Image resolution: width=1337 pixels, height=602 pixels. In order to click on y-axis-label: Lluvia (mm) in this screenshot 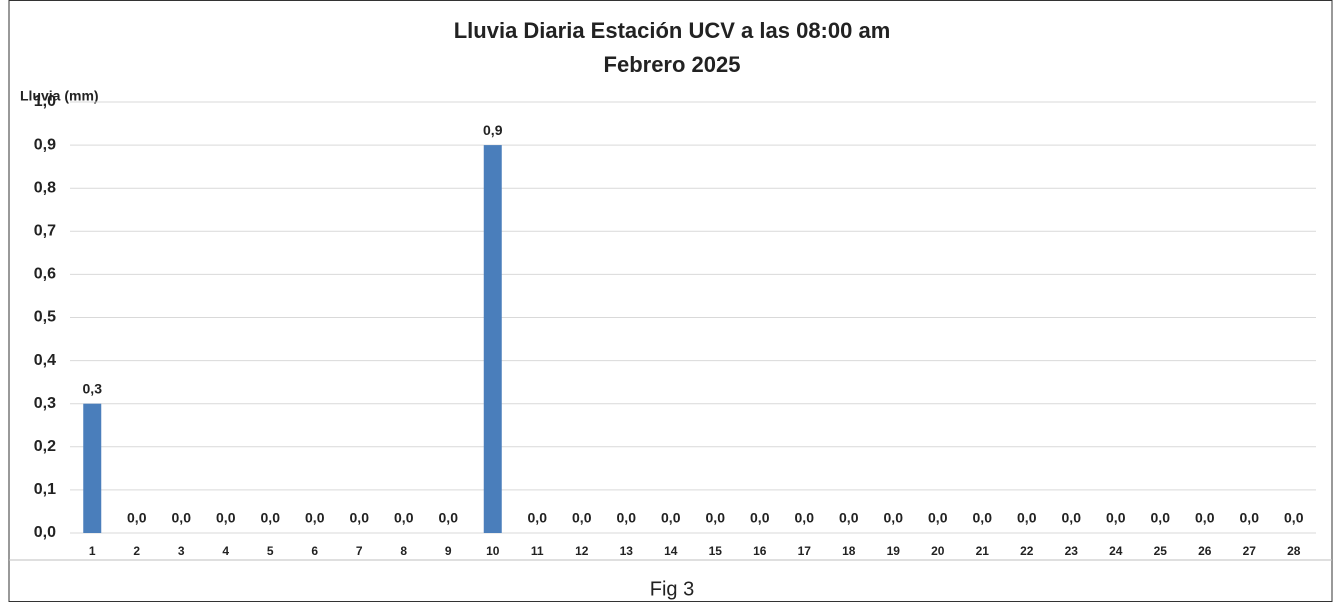, I will do `click(59, 96)`.